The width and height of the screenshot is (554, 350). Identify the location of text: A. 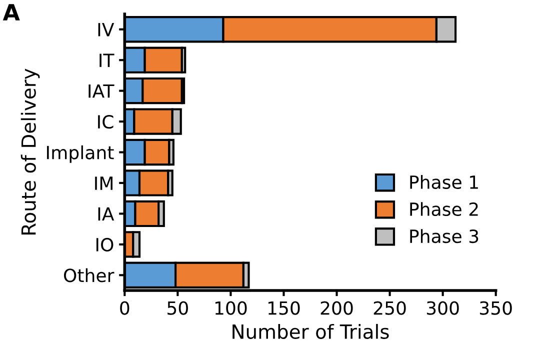
(11, 12).